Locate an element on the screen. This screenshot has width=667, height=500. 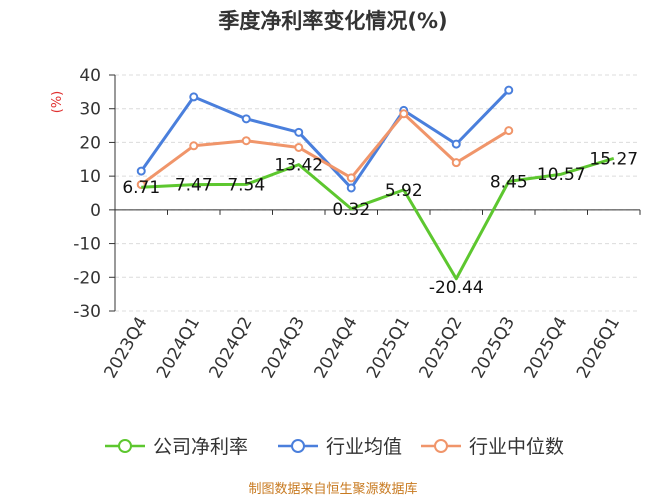
data-label: 13.42 is located at coordinates (298, 166).